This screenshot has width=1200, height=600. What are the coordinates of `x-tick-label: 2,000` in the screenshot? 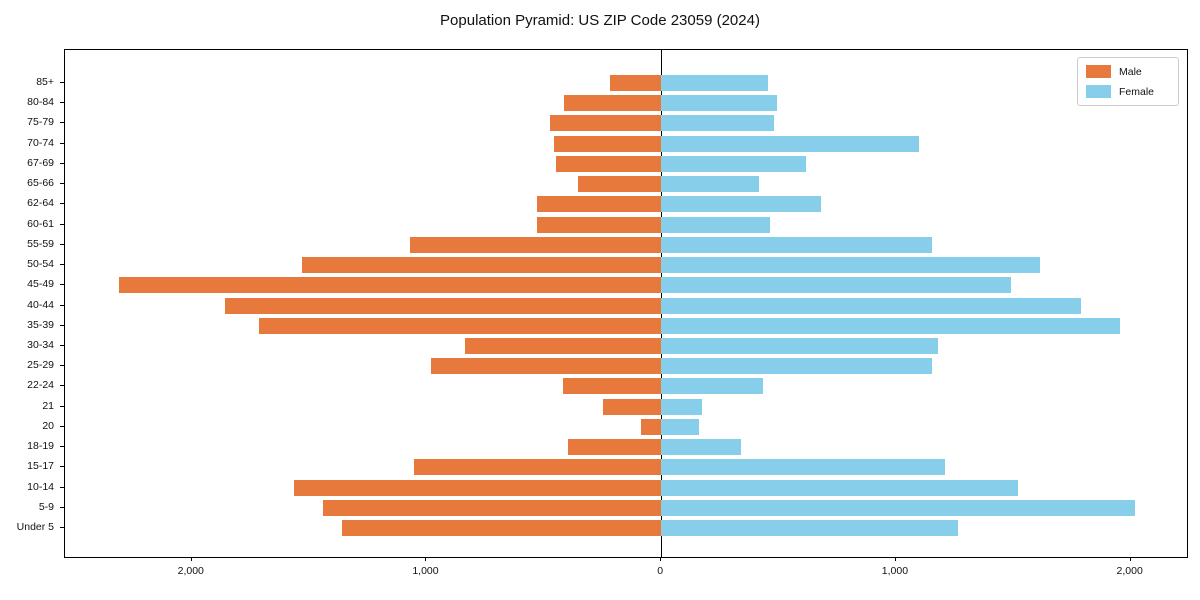 It's located at (1129, 571).